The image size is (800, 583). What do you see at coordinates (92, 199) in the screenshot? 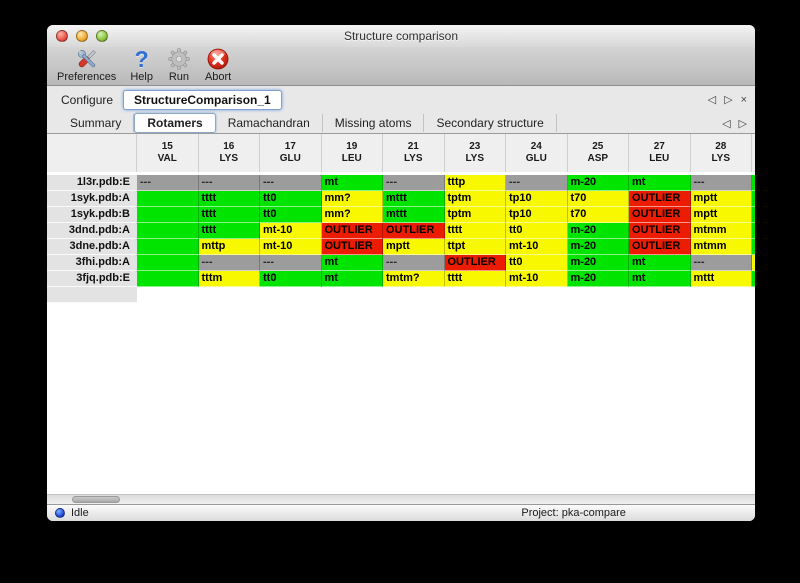
I see `row-label: 1syk.pdb:A` at bounding box center [92, 199].